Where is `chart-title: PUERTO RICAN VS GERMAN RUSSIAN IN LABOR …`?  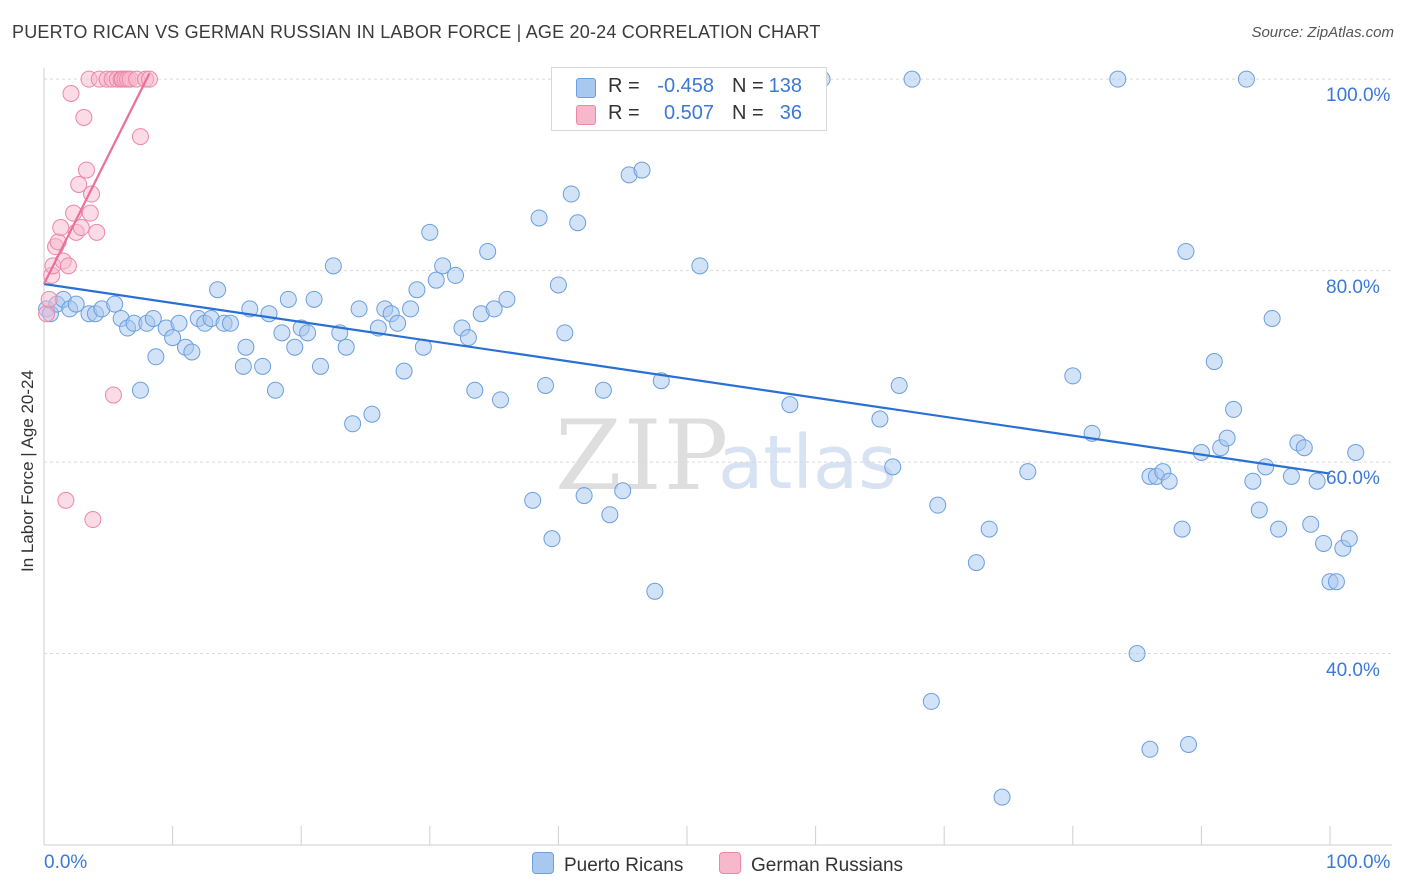 chart-title: PUERTO RICAN VS GERMAN RUSSIAN IN LABOR … is located at coordinates (416, 32).